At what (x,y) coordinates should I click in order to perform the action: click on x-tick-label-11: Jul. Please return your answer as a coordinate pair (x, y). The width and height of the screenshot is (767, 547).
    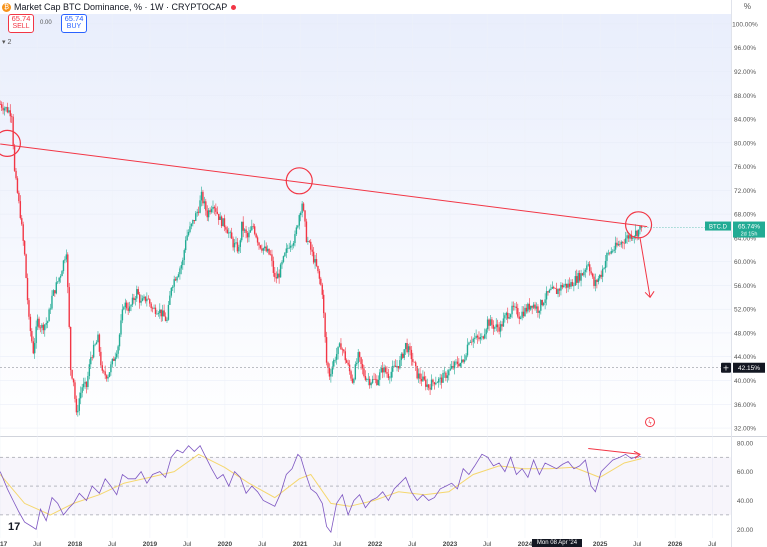
    Looking at the image, I should click on (412, 544).